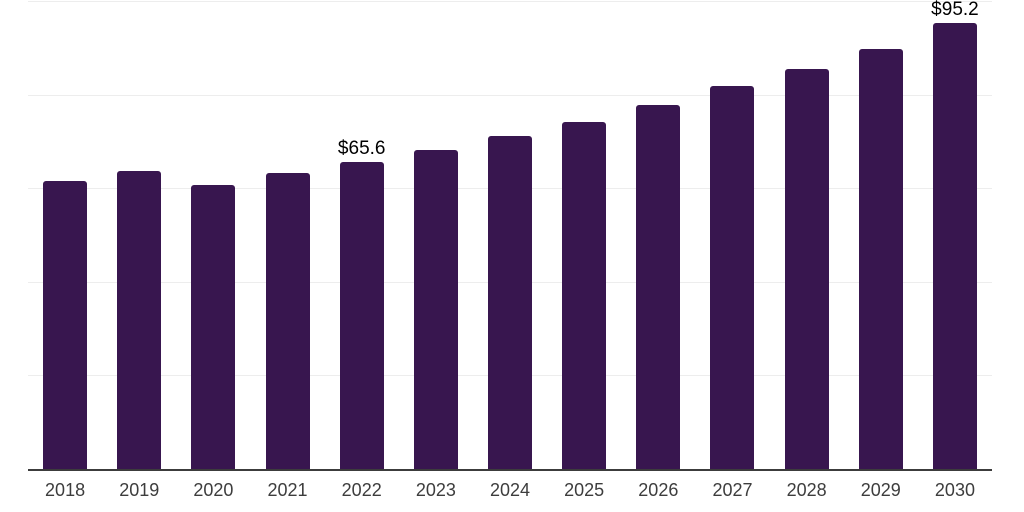 The image size is (1024, 512). I want to click on x-tick-label-2024: 2024, so click(510, 490).